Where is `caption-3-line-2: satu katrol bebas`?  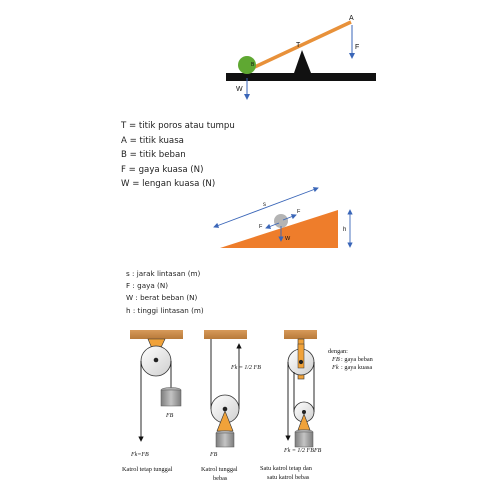 caption-3-line-2: satu katrol bebas is located at coordinates (288, 477).